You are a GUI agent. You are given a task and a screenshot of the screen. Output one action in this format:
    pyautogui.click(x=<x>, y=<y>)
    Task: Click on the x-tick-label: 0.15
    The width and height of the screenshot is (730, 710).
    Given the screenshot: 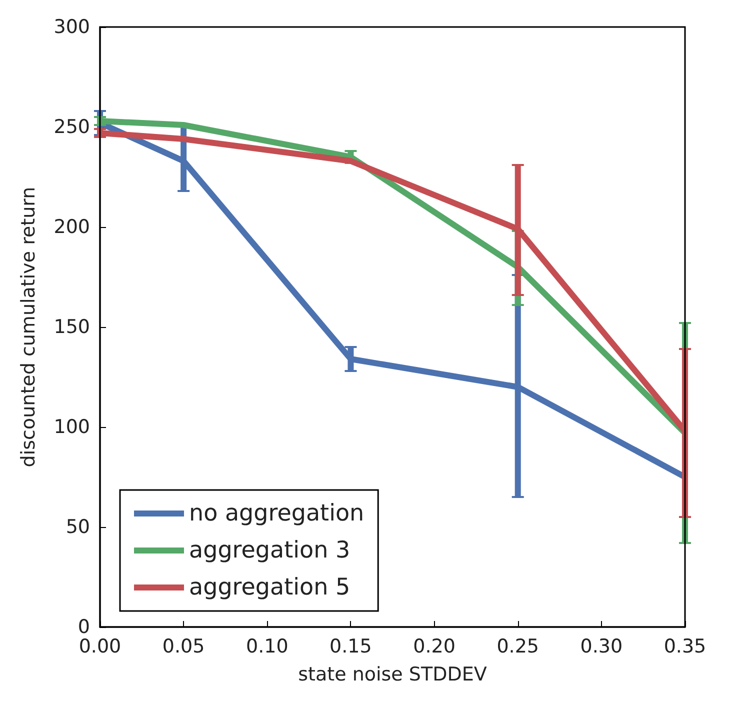 What is the action you would take?
    pyautogui.click(x=351, y=647)
    